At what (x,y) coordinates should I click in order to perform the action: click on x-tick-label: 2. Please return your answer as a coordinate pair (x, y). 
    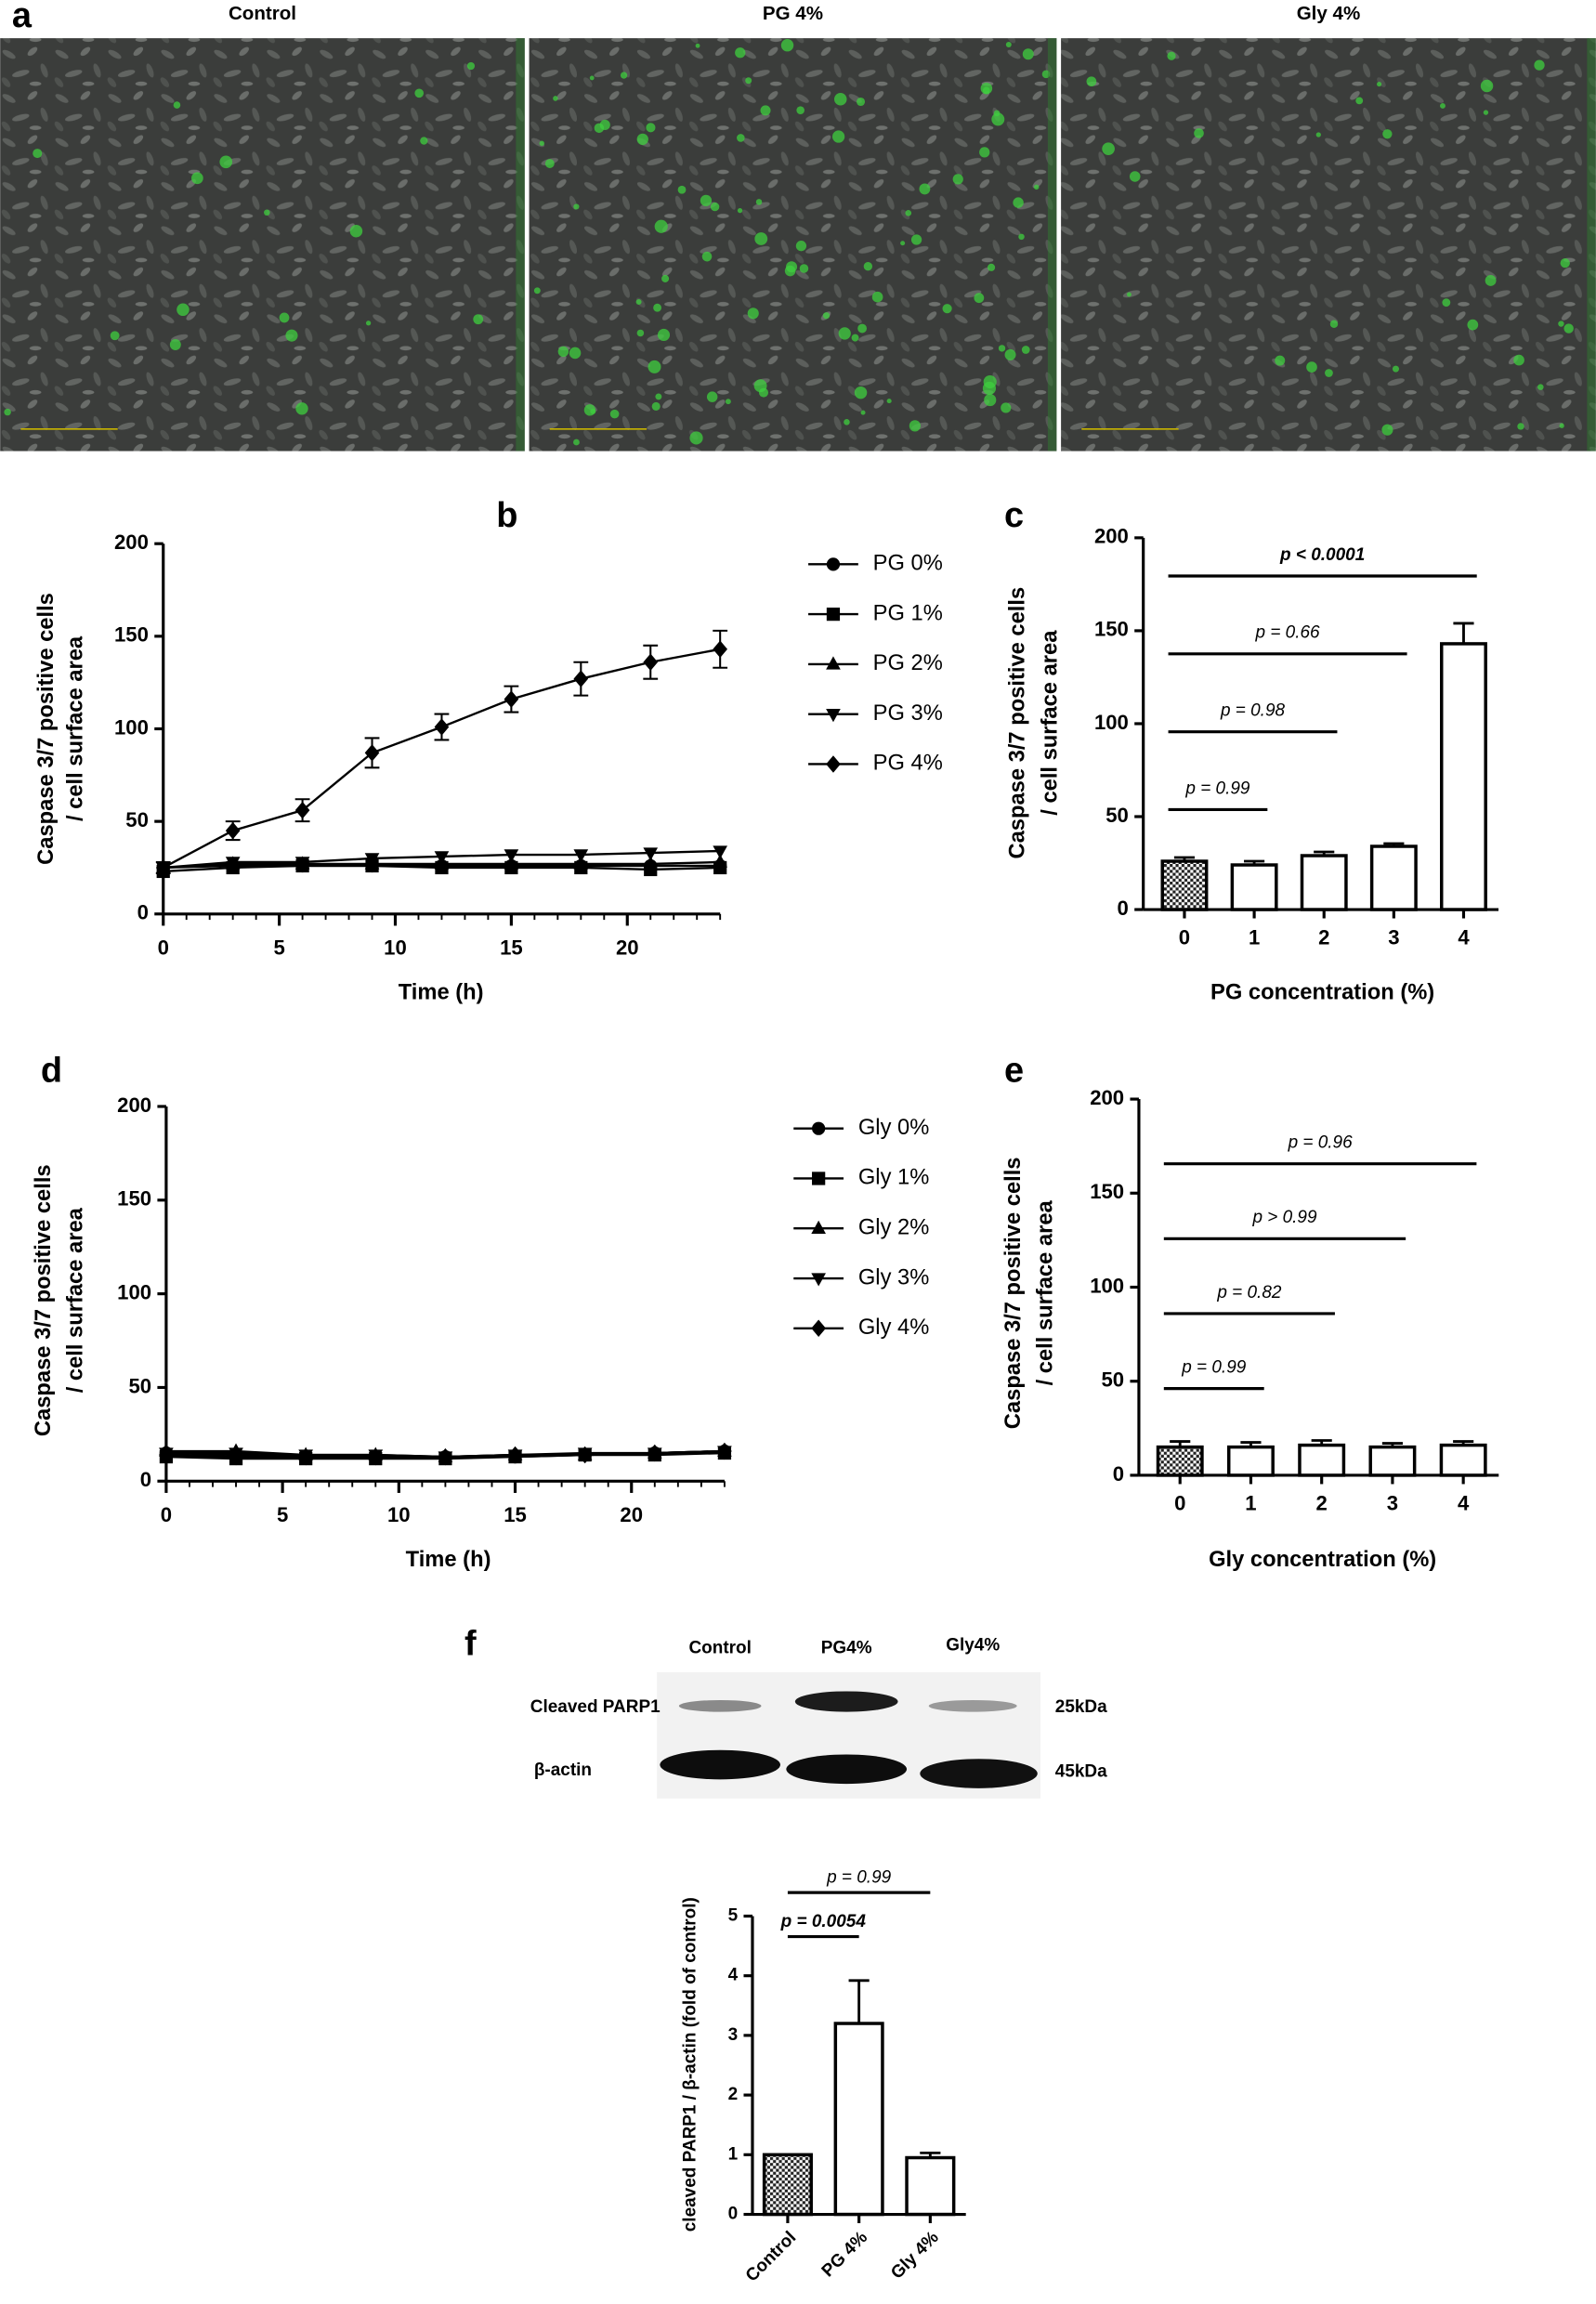
    Looking at the image, I should click on (1323, 937).